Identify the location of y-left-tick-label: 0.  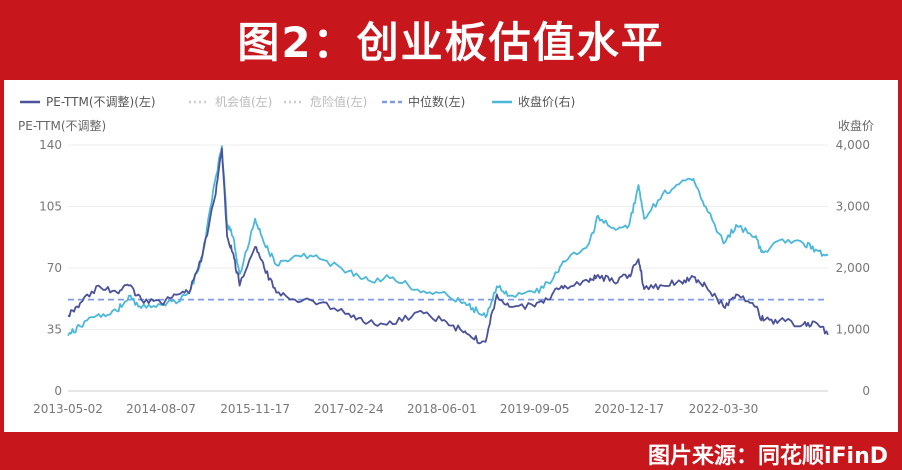
(58, 391).